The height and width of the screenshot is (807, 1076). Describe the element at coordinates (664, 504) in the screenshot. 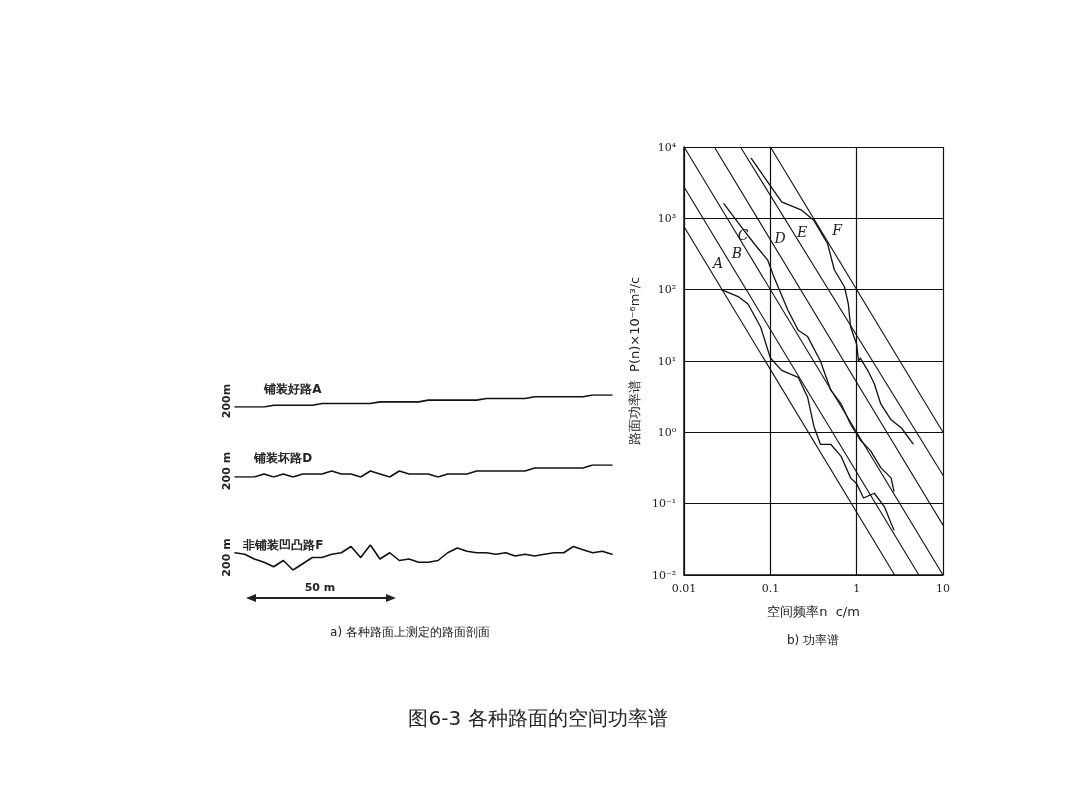

I see `y-tick-label: 10⁻¹` at that location.